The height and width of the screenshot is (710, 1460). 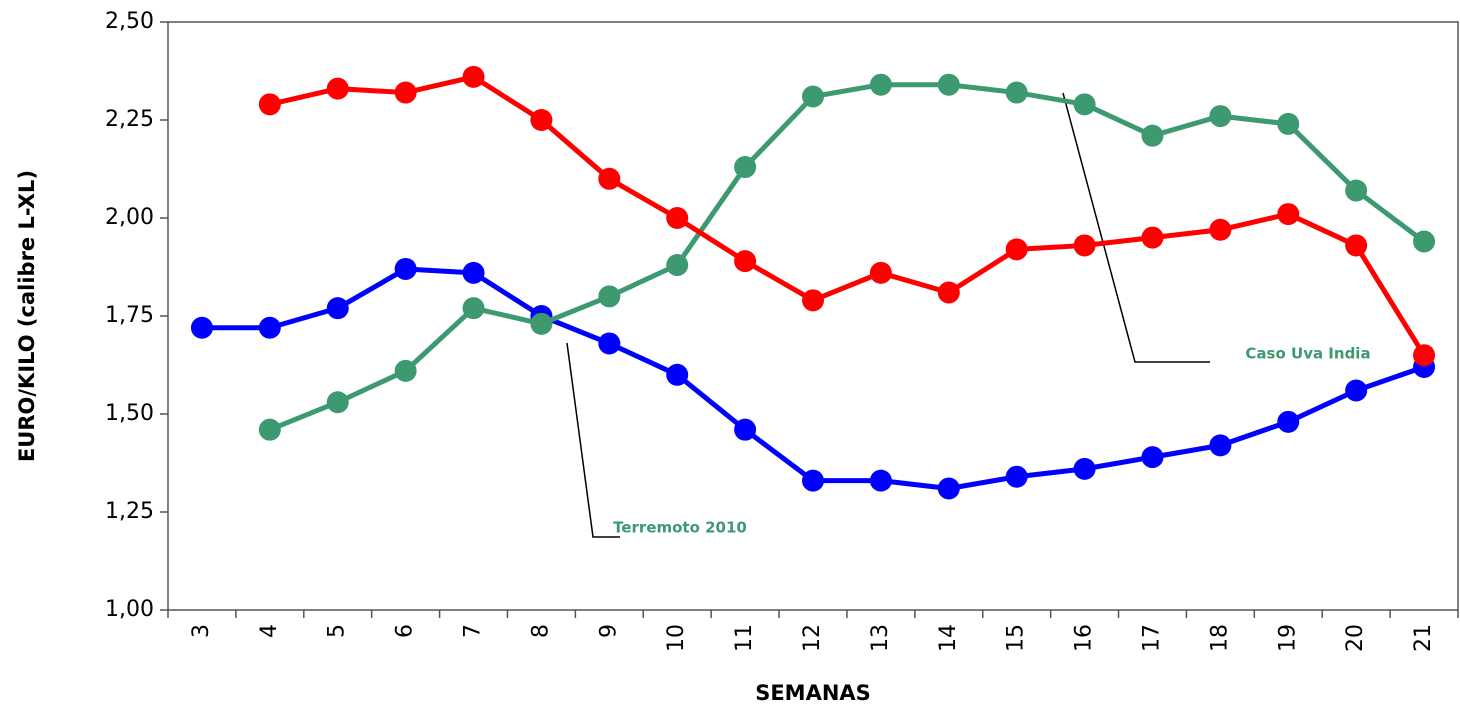 What do you see at coordinates (608, 631) in the screenshot?
I see `x-tick-label: 9` at bounding box center [608, 631].